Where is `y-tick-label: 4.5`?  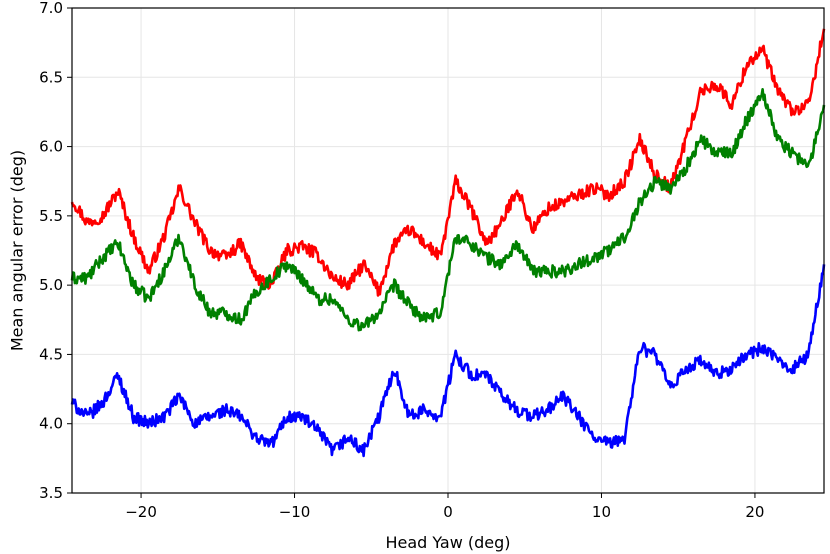
y-tick-label: 4.5 is located at coordinates (51, 354).